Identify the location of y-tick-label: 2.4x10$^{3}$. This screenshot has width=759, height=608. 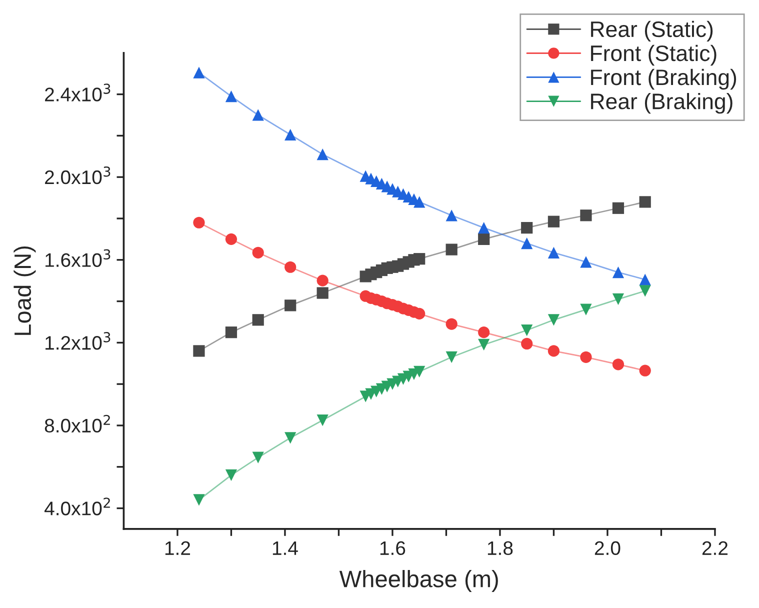
(77, 93).